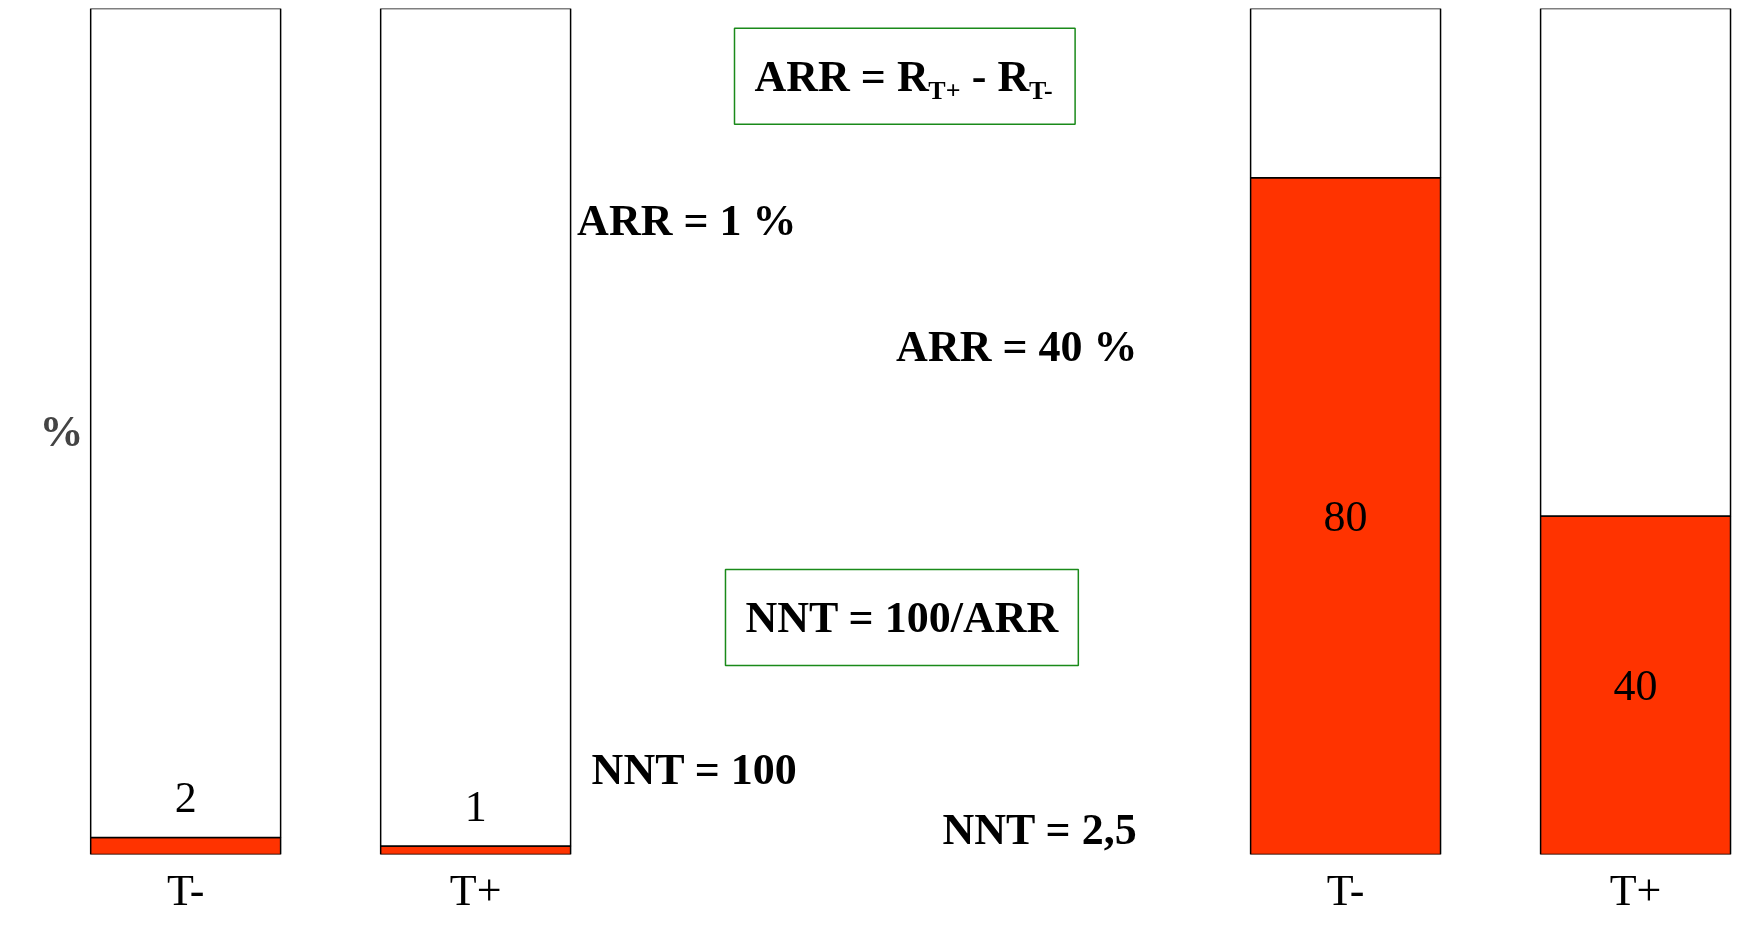 The height and width of the screenshot is (938, 1744). Describe the element at coordinates (1039, 829) in the screenshot. I see `annotation: NNT = 2,5` at that location.